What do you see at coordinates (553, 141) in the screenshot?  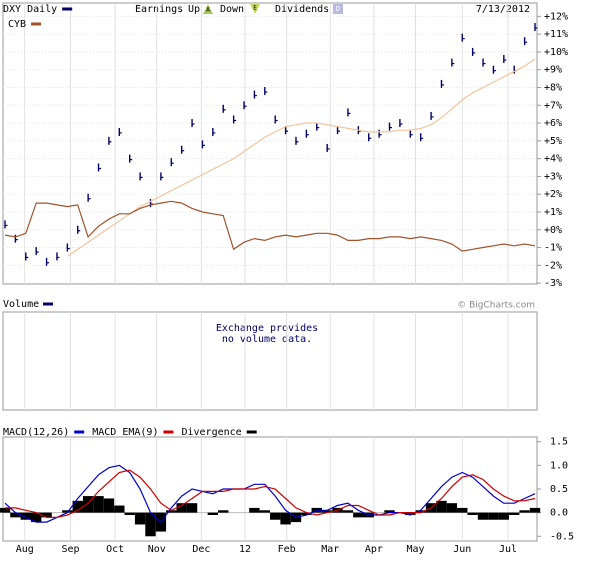 I see `y-tick-label: +5%` at bounding box center [553, 141].